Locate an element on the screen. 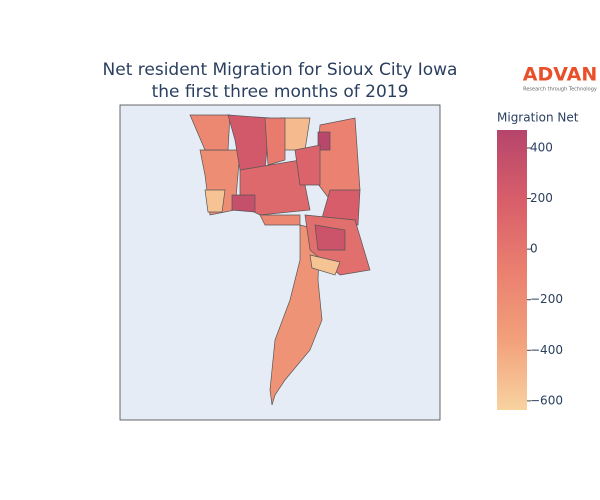 This screenshot has width=600, height=500. colorbar-tick-label: 400 is located at coordinates (541, 147).